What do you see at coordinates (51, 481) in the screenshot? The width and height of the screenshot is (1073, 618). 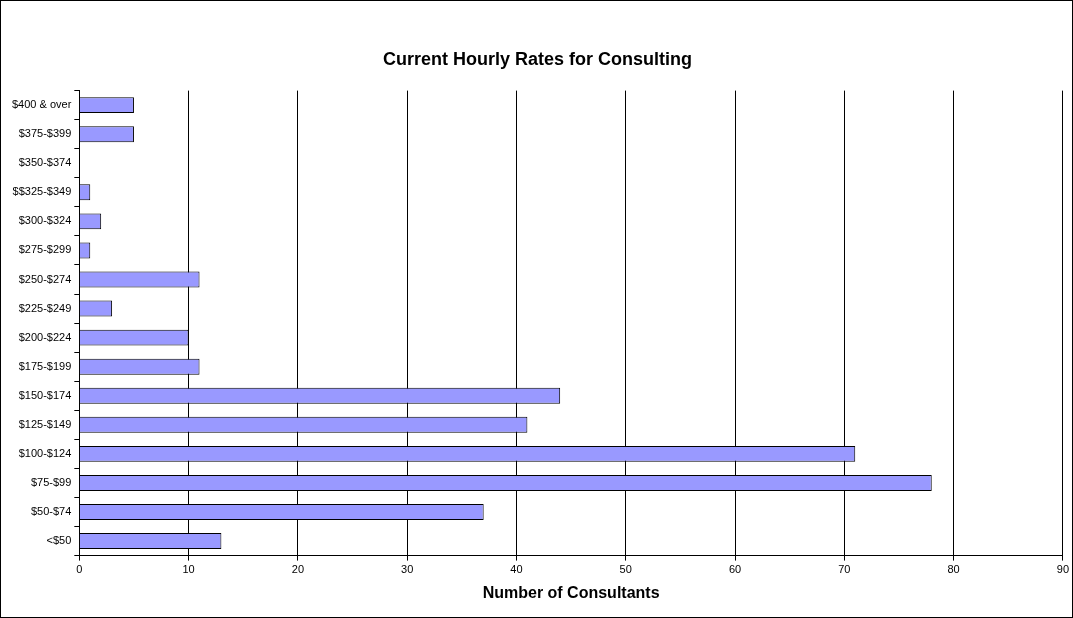 I see `y-tick-label: $75-$99` at bounding box center [51, 481].